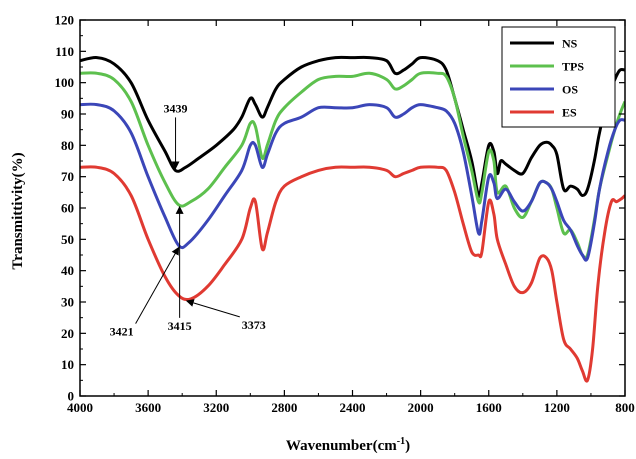  What do you see at coordinates (67, 208) in the screenshot?
I see `y-tick-label: 60` at bounding box center [67, 208].